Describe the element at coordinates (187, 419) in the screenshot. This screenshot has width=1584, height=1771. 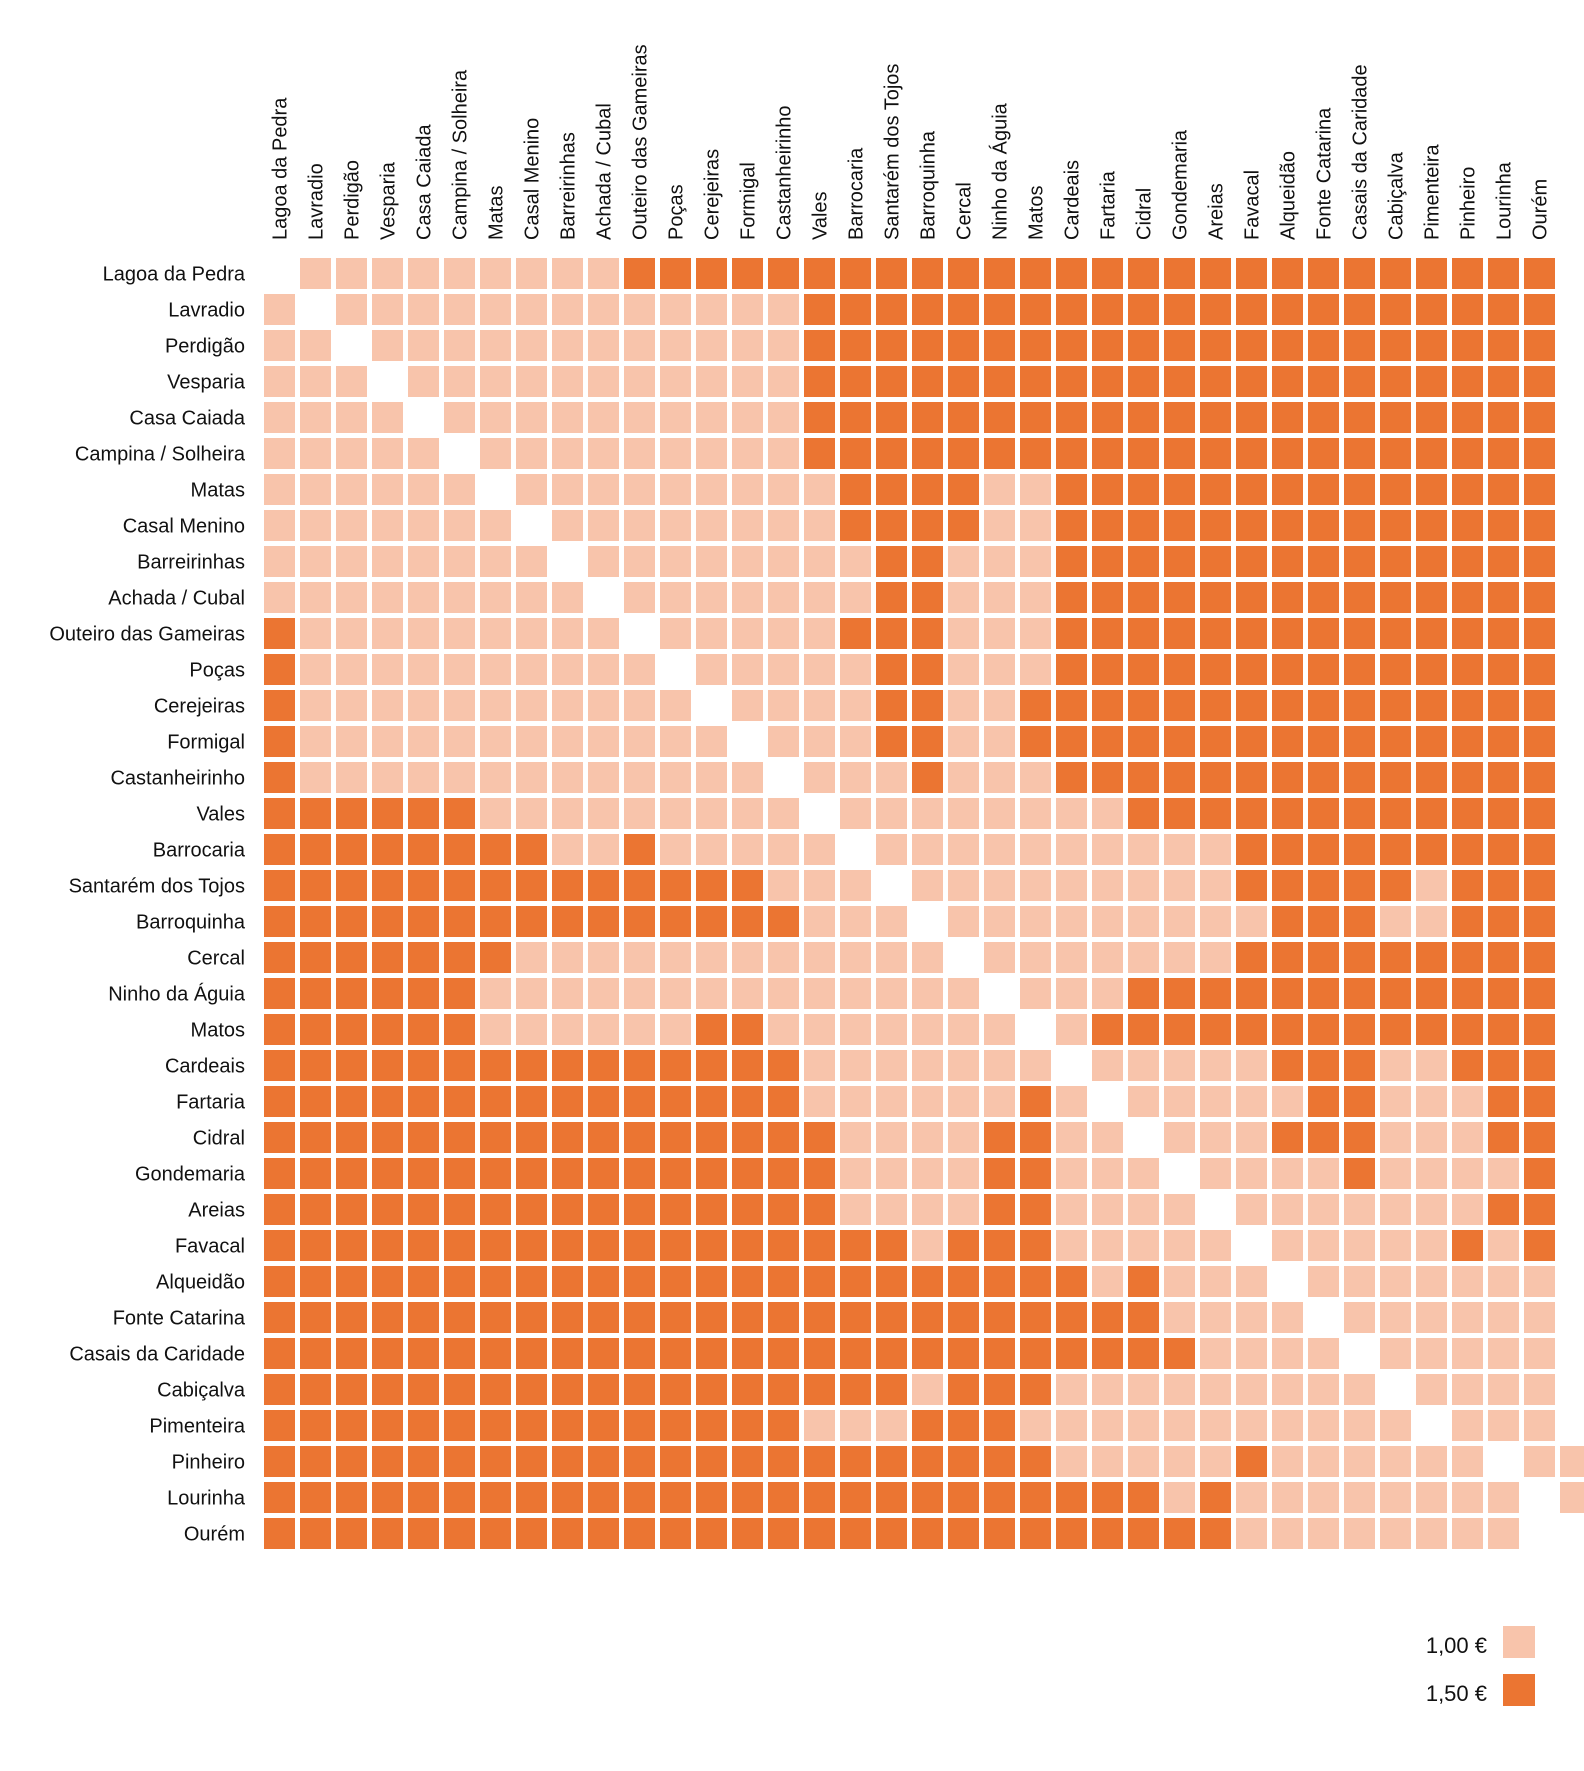
I see `row-label: Casa Caiada` at that location.